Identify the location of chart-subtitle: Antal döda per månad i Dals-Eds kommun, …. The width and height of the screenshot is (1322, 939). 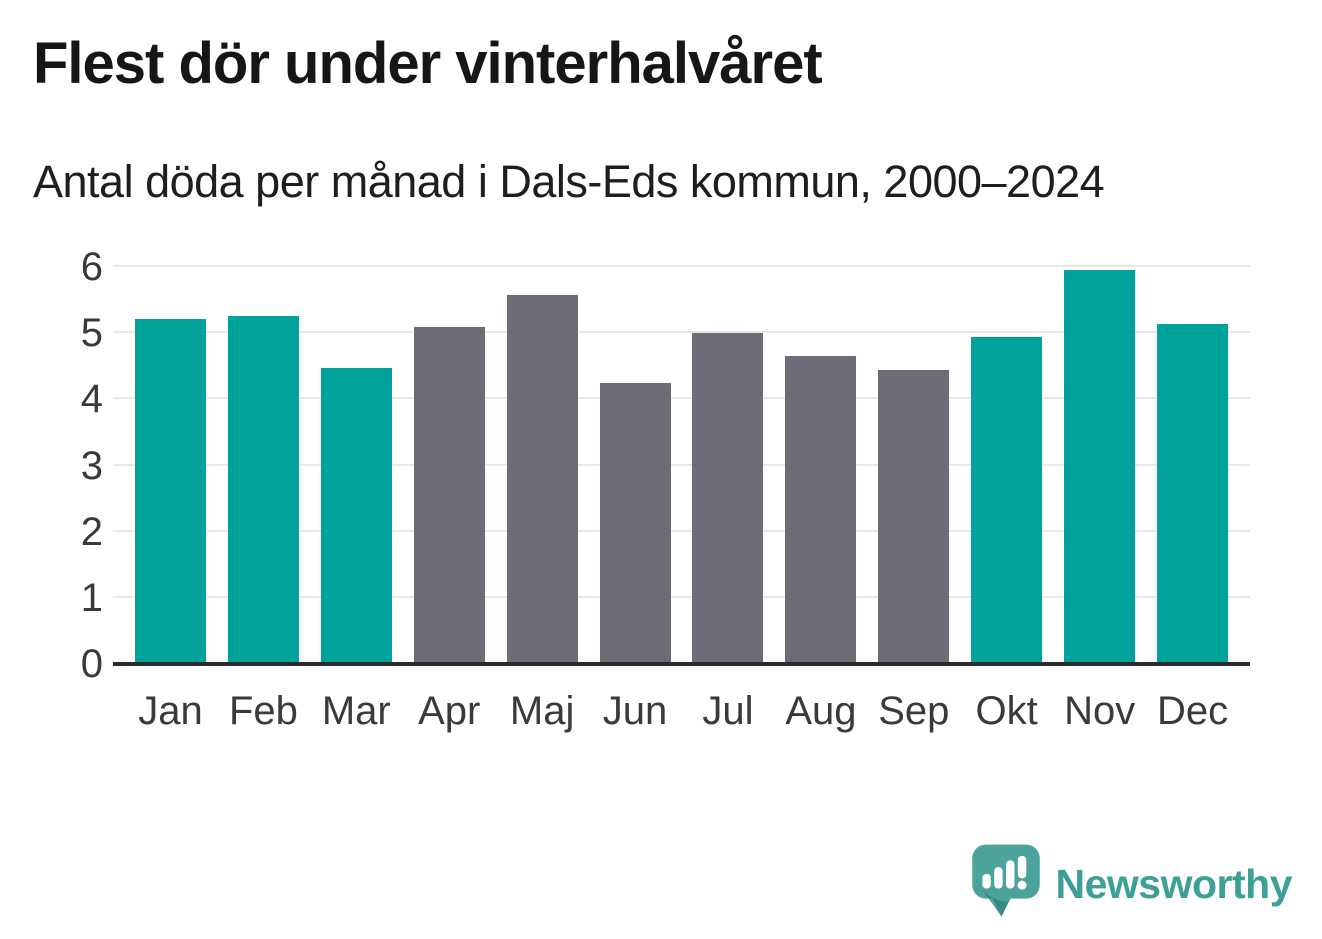
(569, 181).